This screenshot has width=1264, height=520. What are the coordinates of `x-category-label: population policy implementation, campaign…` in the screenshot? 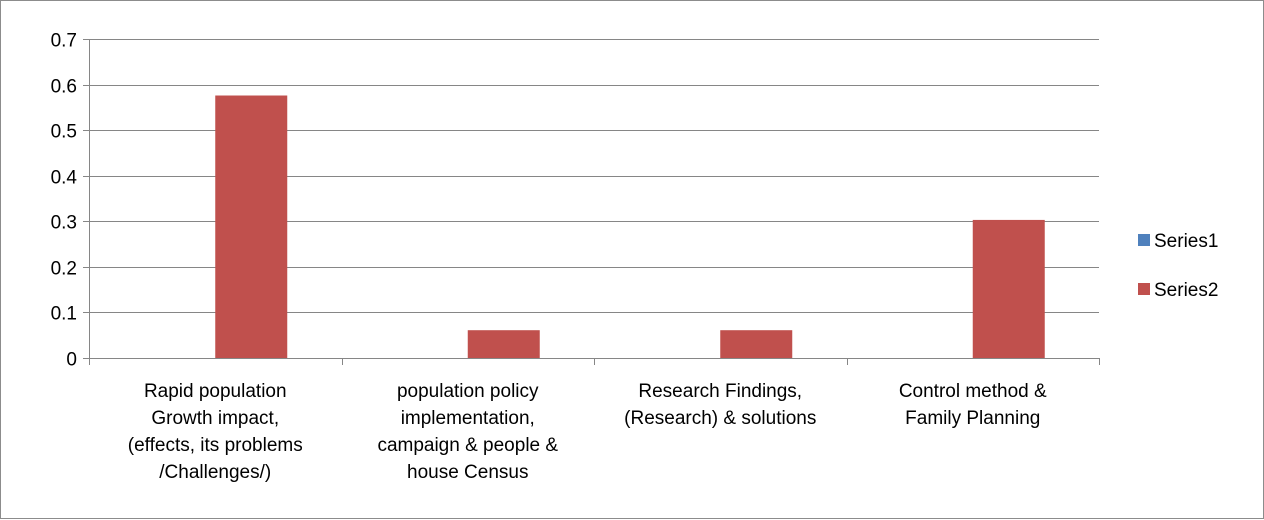 It's located at (467, 432).